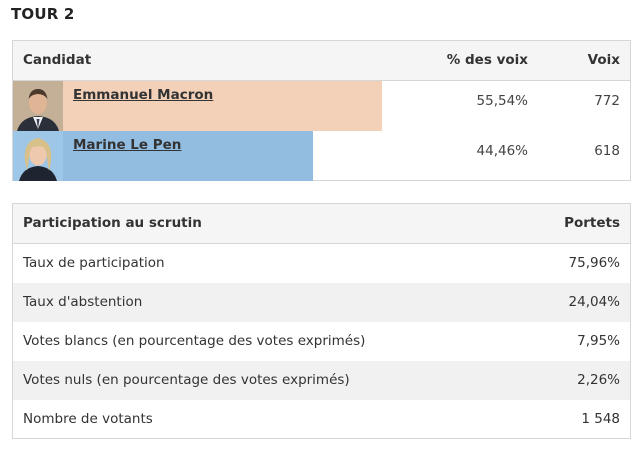 The height and width of the screenshot is (451, 644). I want to click on row-value: 24,04%, so click(594, 302).